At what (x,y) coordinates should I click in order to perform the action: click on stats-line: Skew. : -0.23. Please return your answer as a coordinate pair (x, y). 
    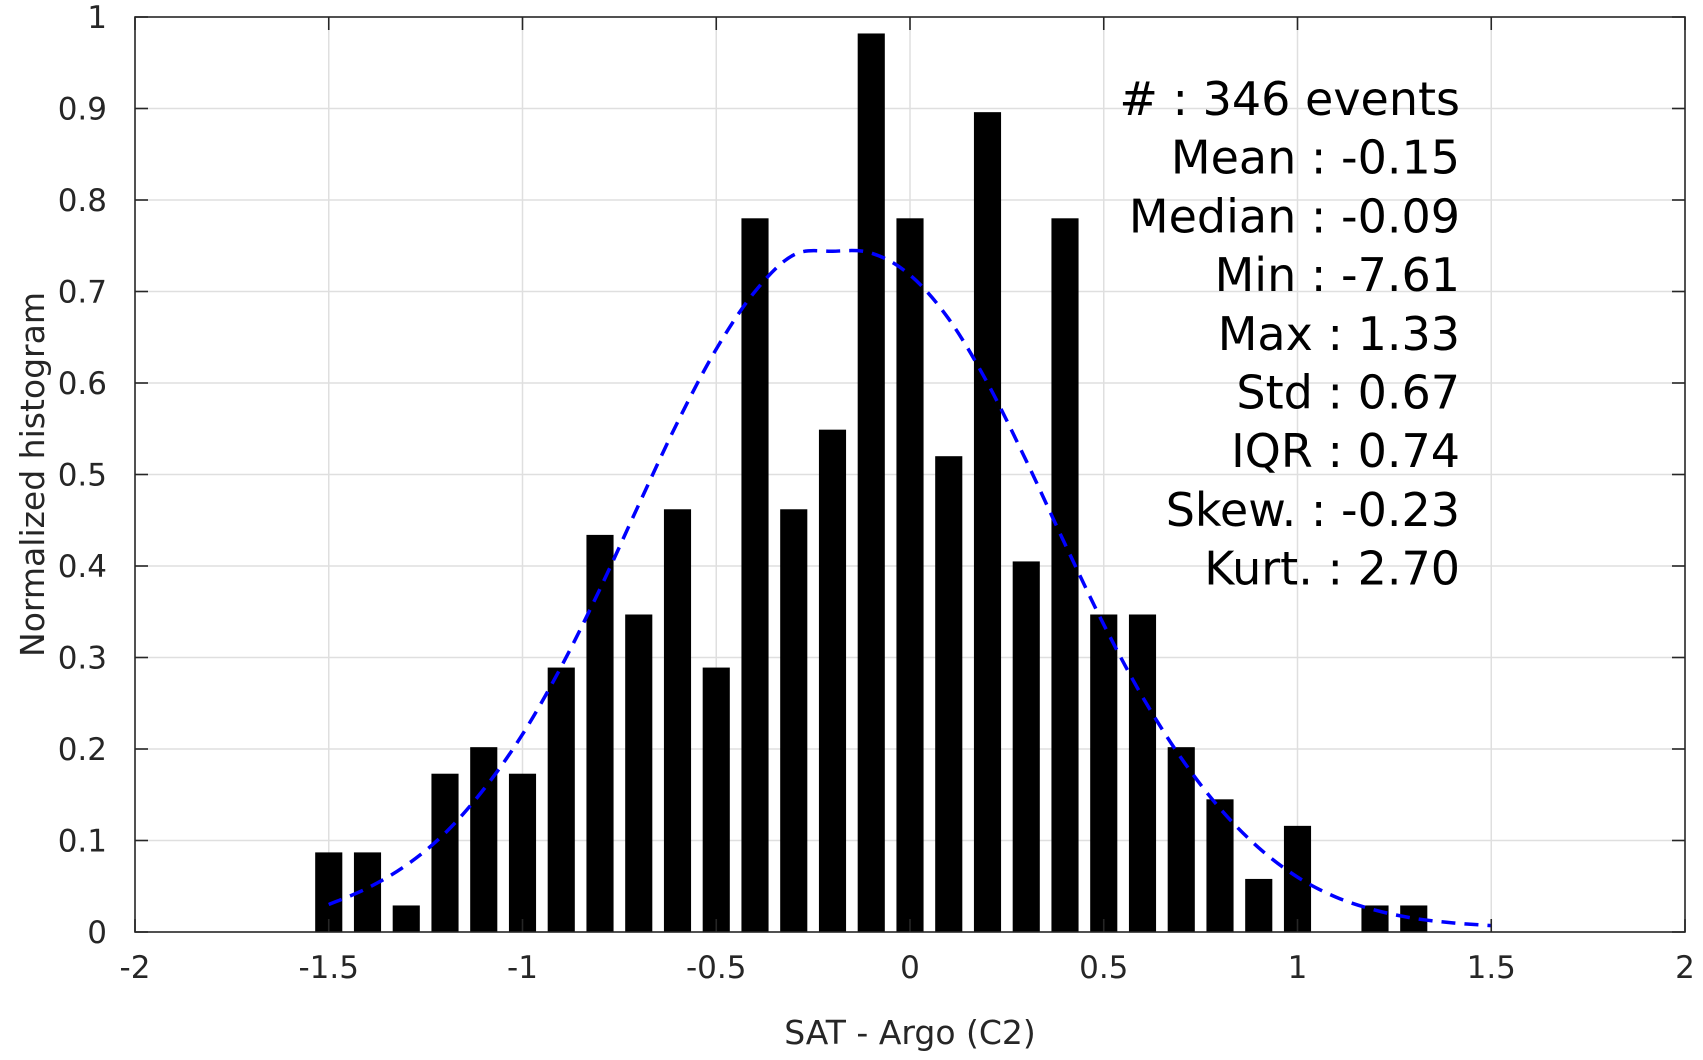
    Looking at the image, I should click on (1313, 510).